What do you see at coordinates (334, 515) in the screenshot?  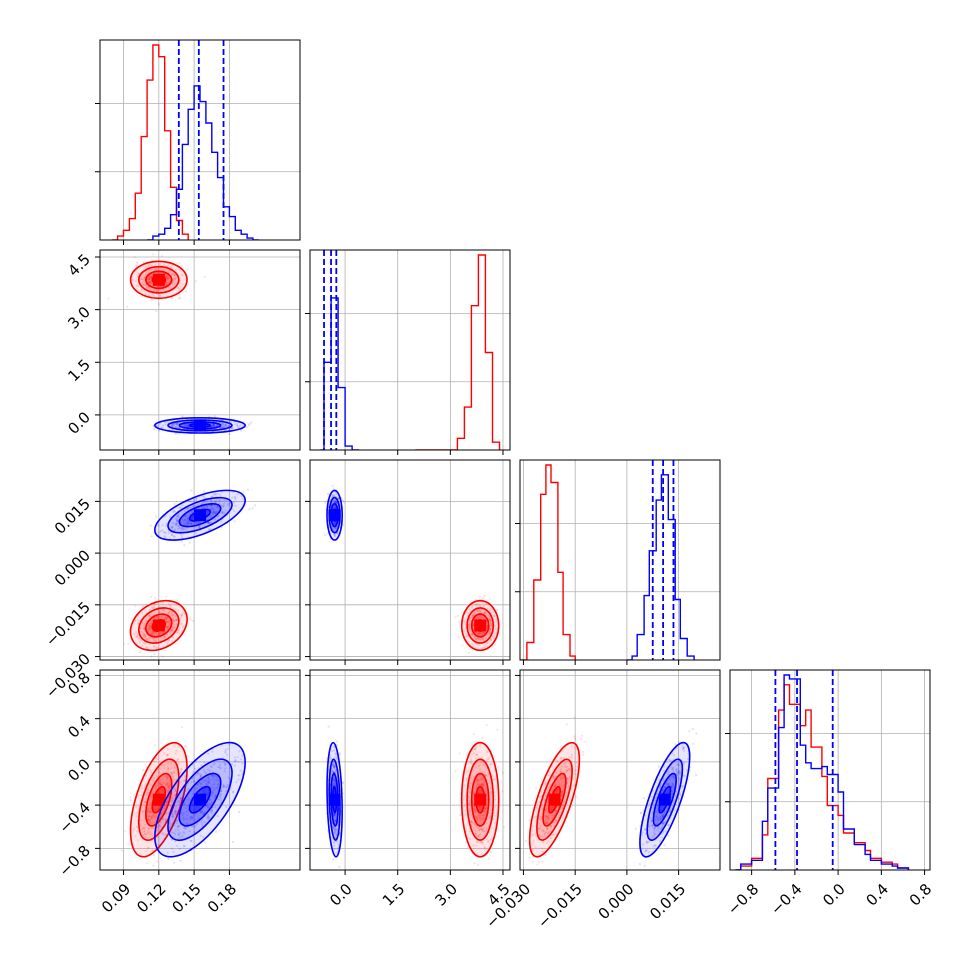 I see `density-peak` at bounding box center [334, 515].